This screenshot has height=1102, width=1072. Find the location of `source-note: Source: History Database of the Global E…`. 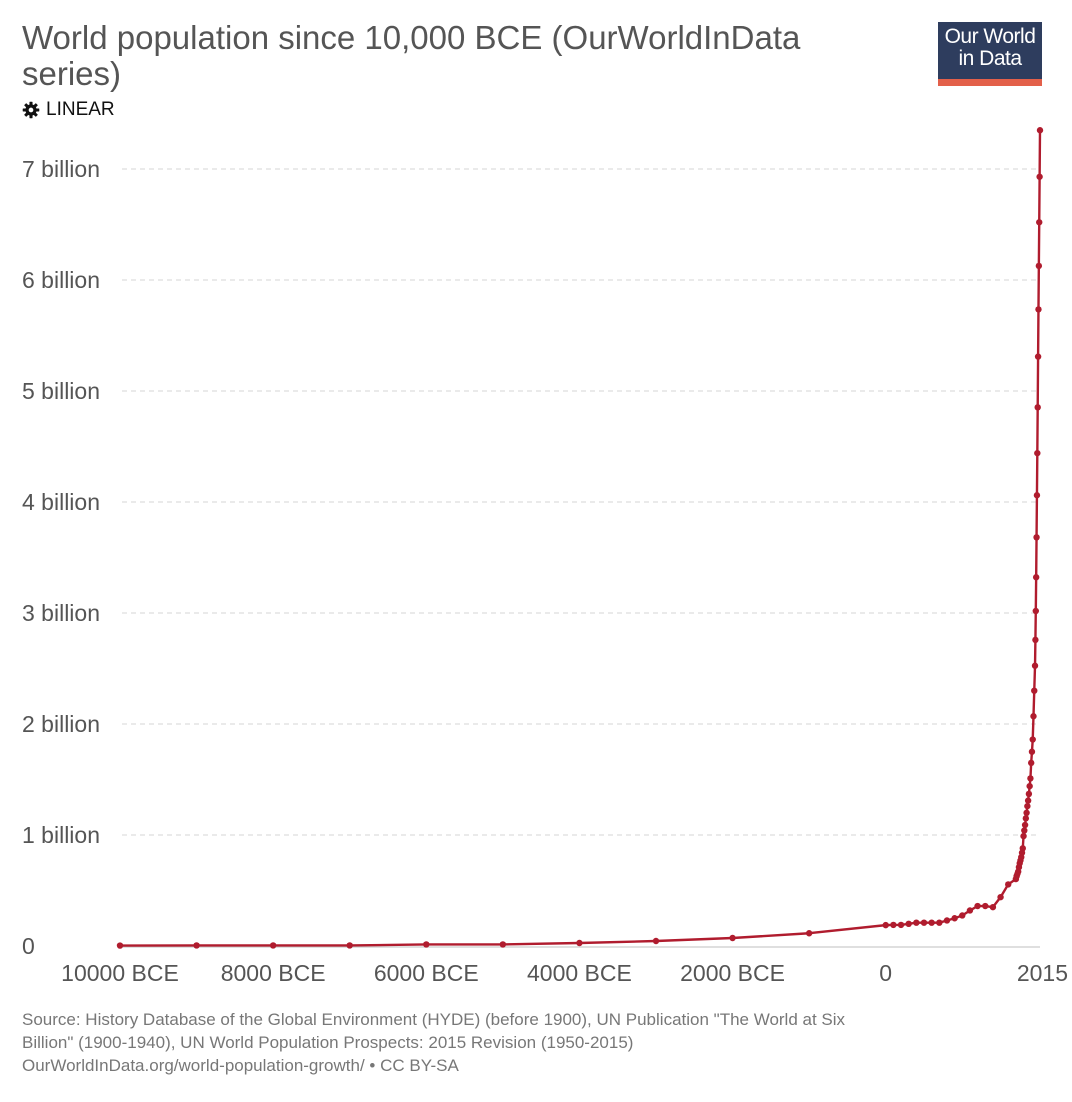

source-note: Source: History Database of the Global E… is located at coordinates (522, 1042).